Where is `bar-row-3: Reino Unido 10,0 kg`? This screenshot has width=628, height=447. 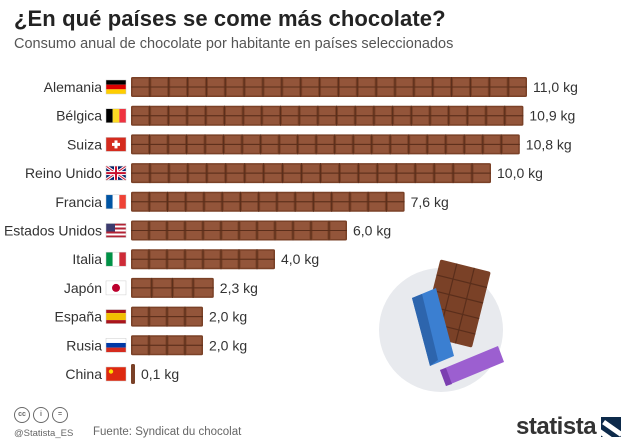
bar-row-3: Reino Unido 10,0 kg is located at coordinates (284, 173).